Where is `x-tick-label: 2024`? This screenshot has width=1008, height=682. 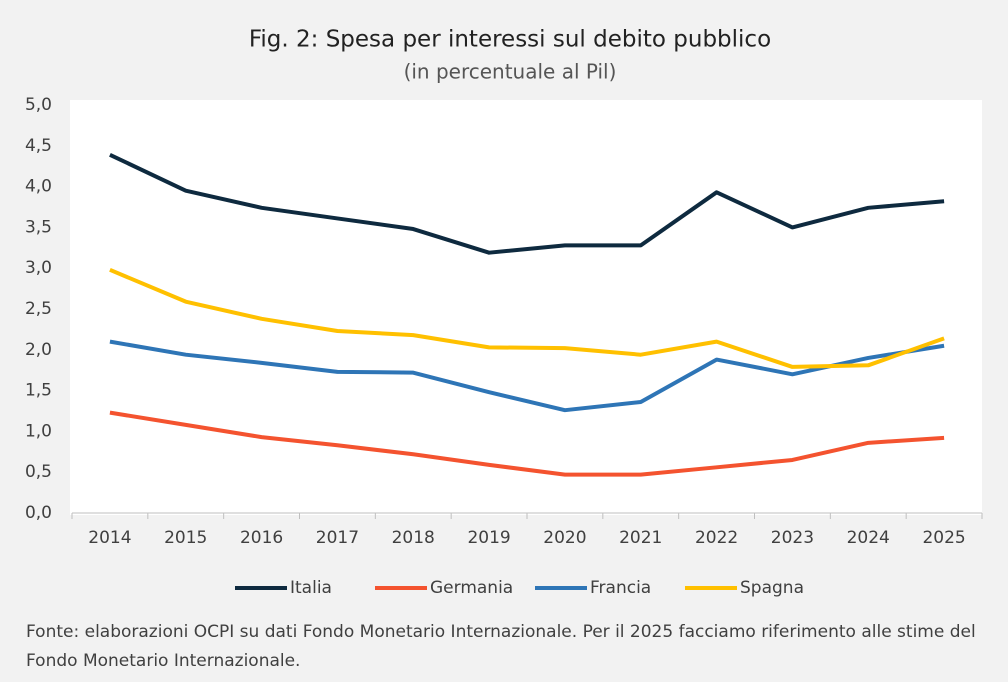 x-tick-label: 2024 is located at coordinates (868, 538).